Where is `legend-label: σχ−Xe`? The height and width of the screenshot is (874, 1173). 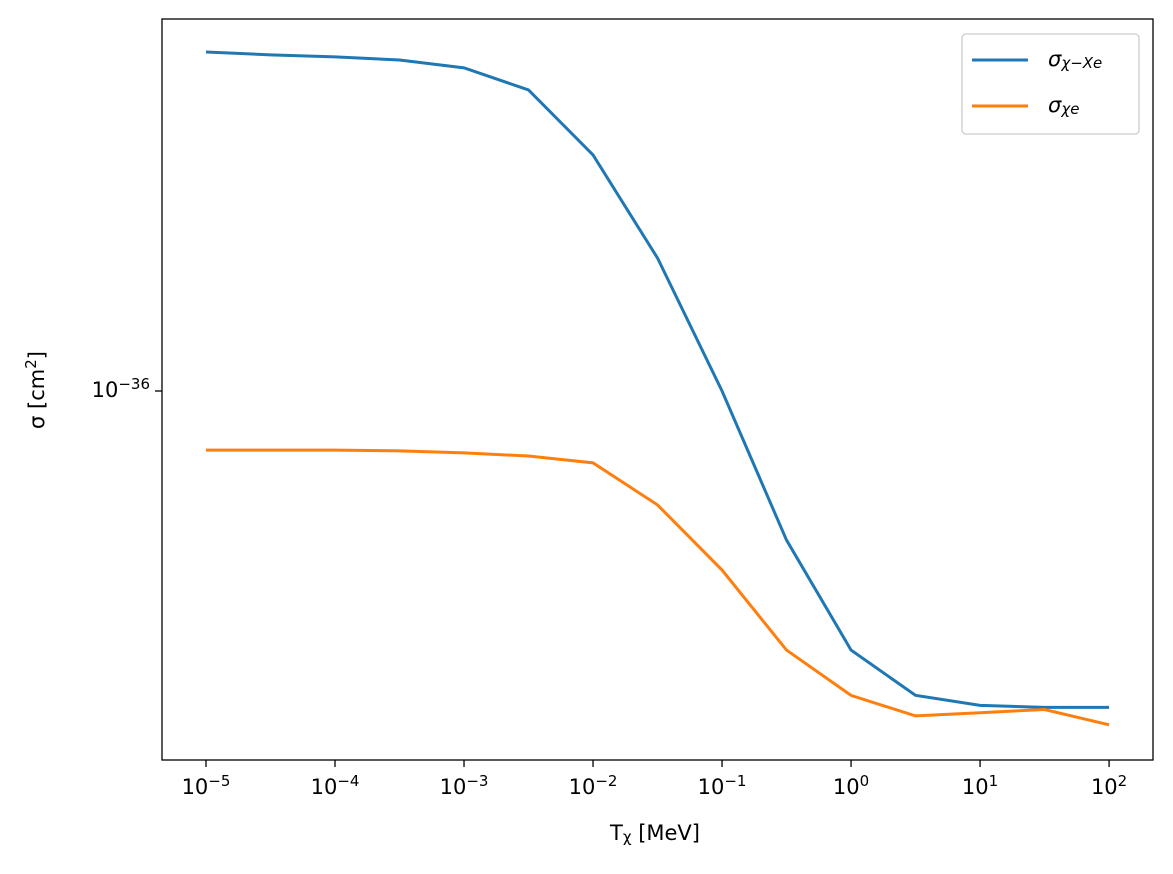
legend-label: σχ−Xe is located at coordinates (1075, 59).